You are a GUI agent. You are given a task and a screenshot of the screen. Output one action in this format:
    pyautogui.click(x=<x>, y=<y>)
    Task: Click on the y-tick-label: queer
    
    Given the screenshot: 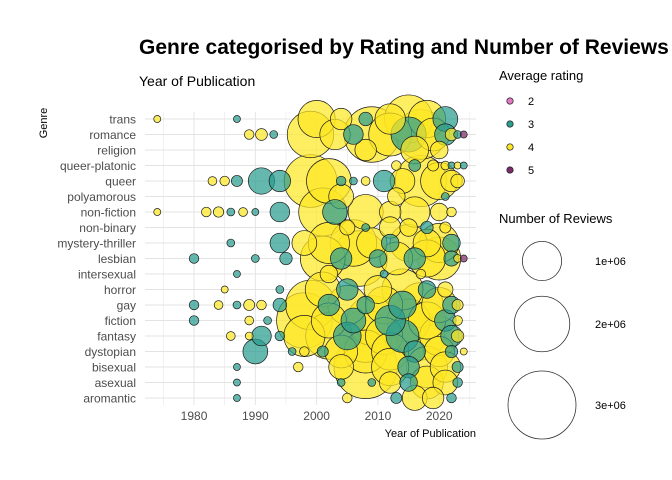 What is the action you would take?
    pyautogui.click(x=120, y=182)
    